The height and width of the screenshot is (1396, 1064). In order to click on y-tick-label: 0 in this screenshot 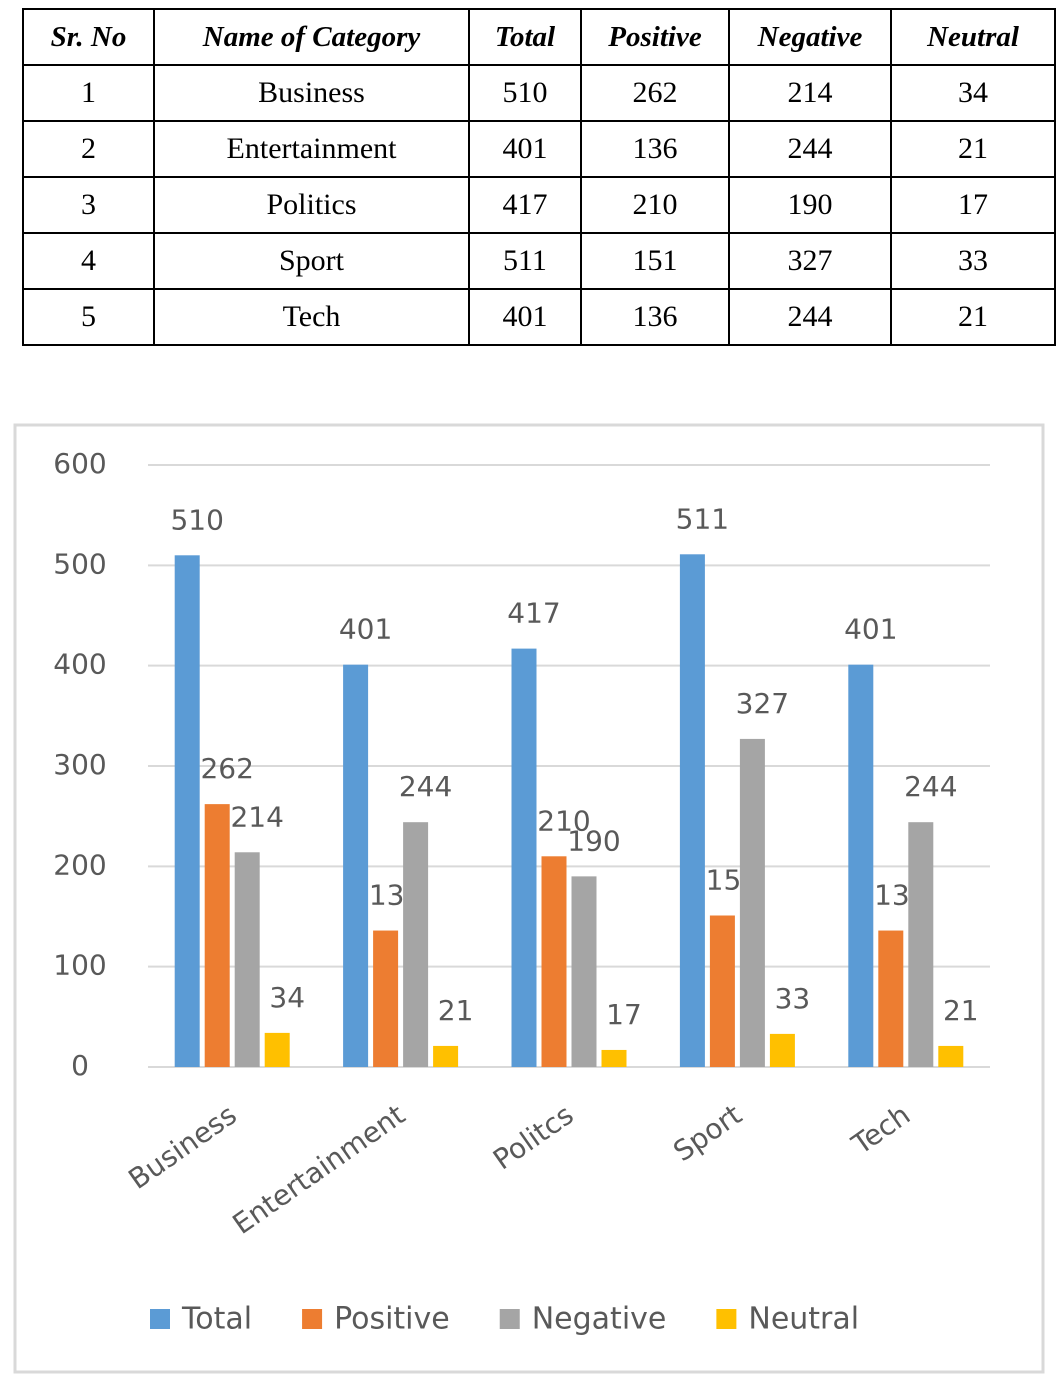, I will do `click(80, 1065)`.